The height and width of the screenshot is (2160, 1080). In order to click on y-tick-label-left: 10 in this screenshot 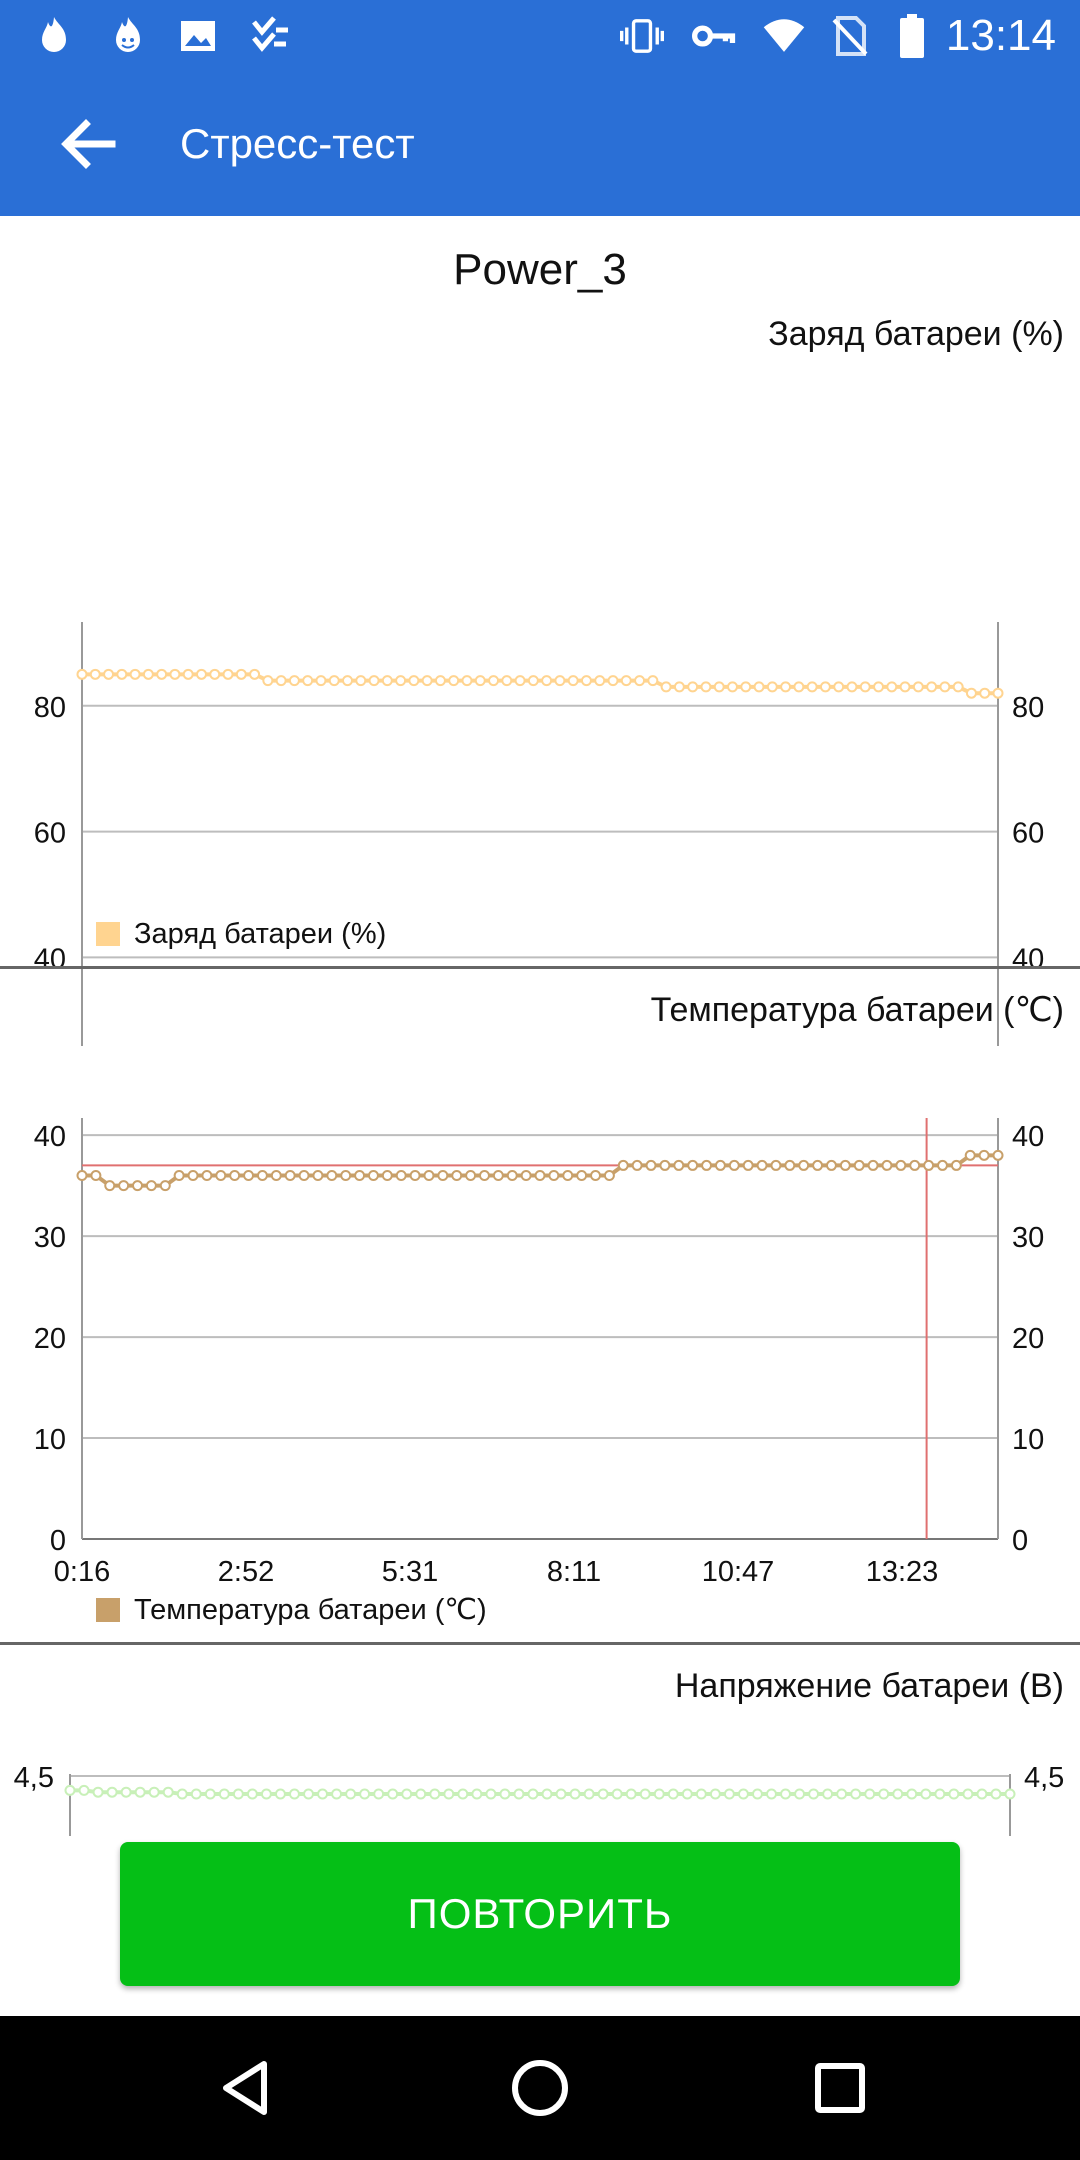, I will do `click(50, 1440)`.